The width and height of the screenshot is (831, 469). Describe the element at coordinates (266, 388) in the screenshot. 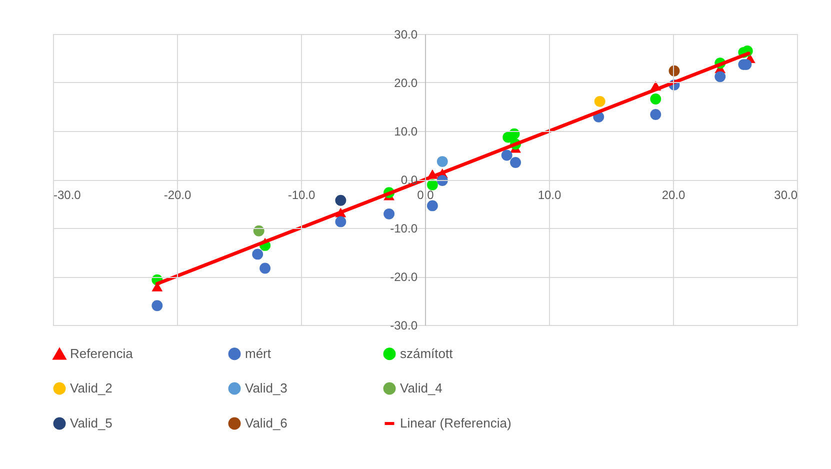

I see `legend-label: Valid_3` at that location.